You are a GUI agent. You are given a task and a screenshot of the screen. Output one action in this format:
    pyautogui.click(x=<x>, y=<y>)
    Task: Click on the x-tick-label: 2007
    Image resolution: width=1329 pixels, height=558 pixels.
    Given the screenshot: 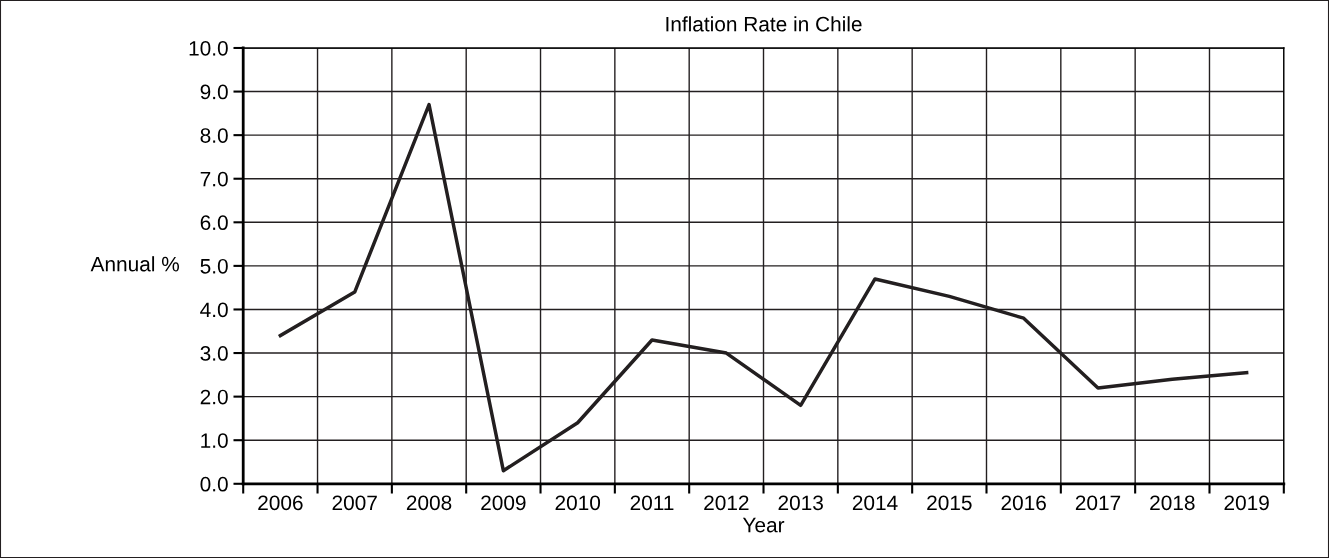 What is the action you would take?
    pyautogui.click(x=354, y=503)
    